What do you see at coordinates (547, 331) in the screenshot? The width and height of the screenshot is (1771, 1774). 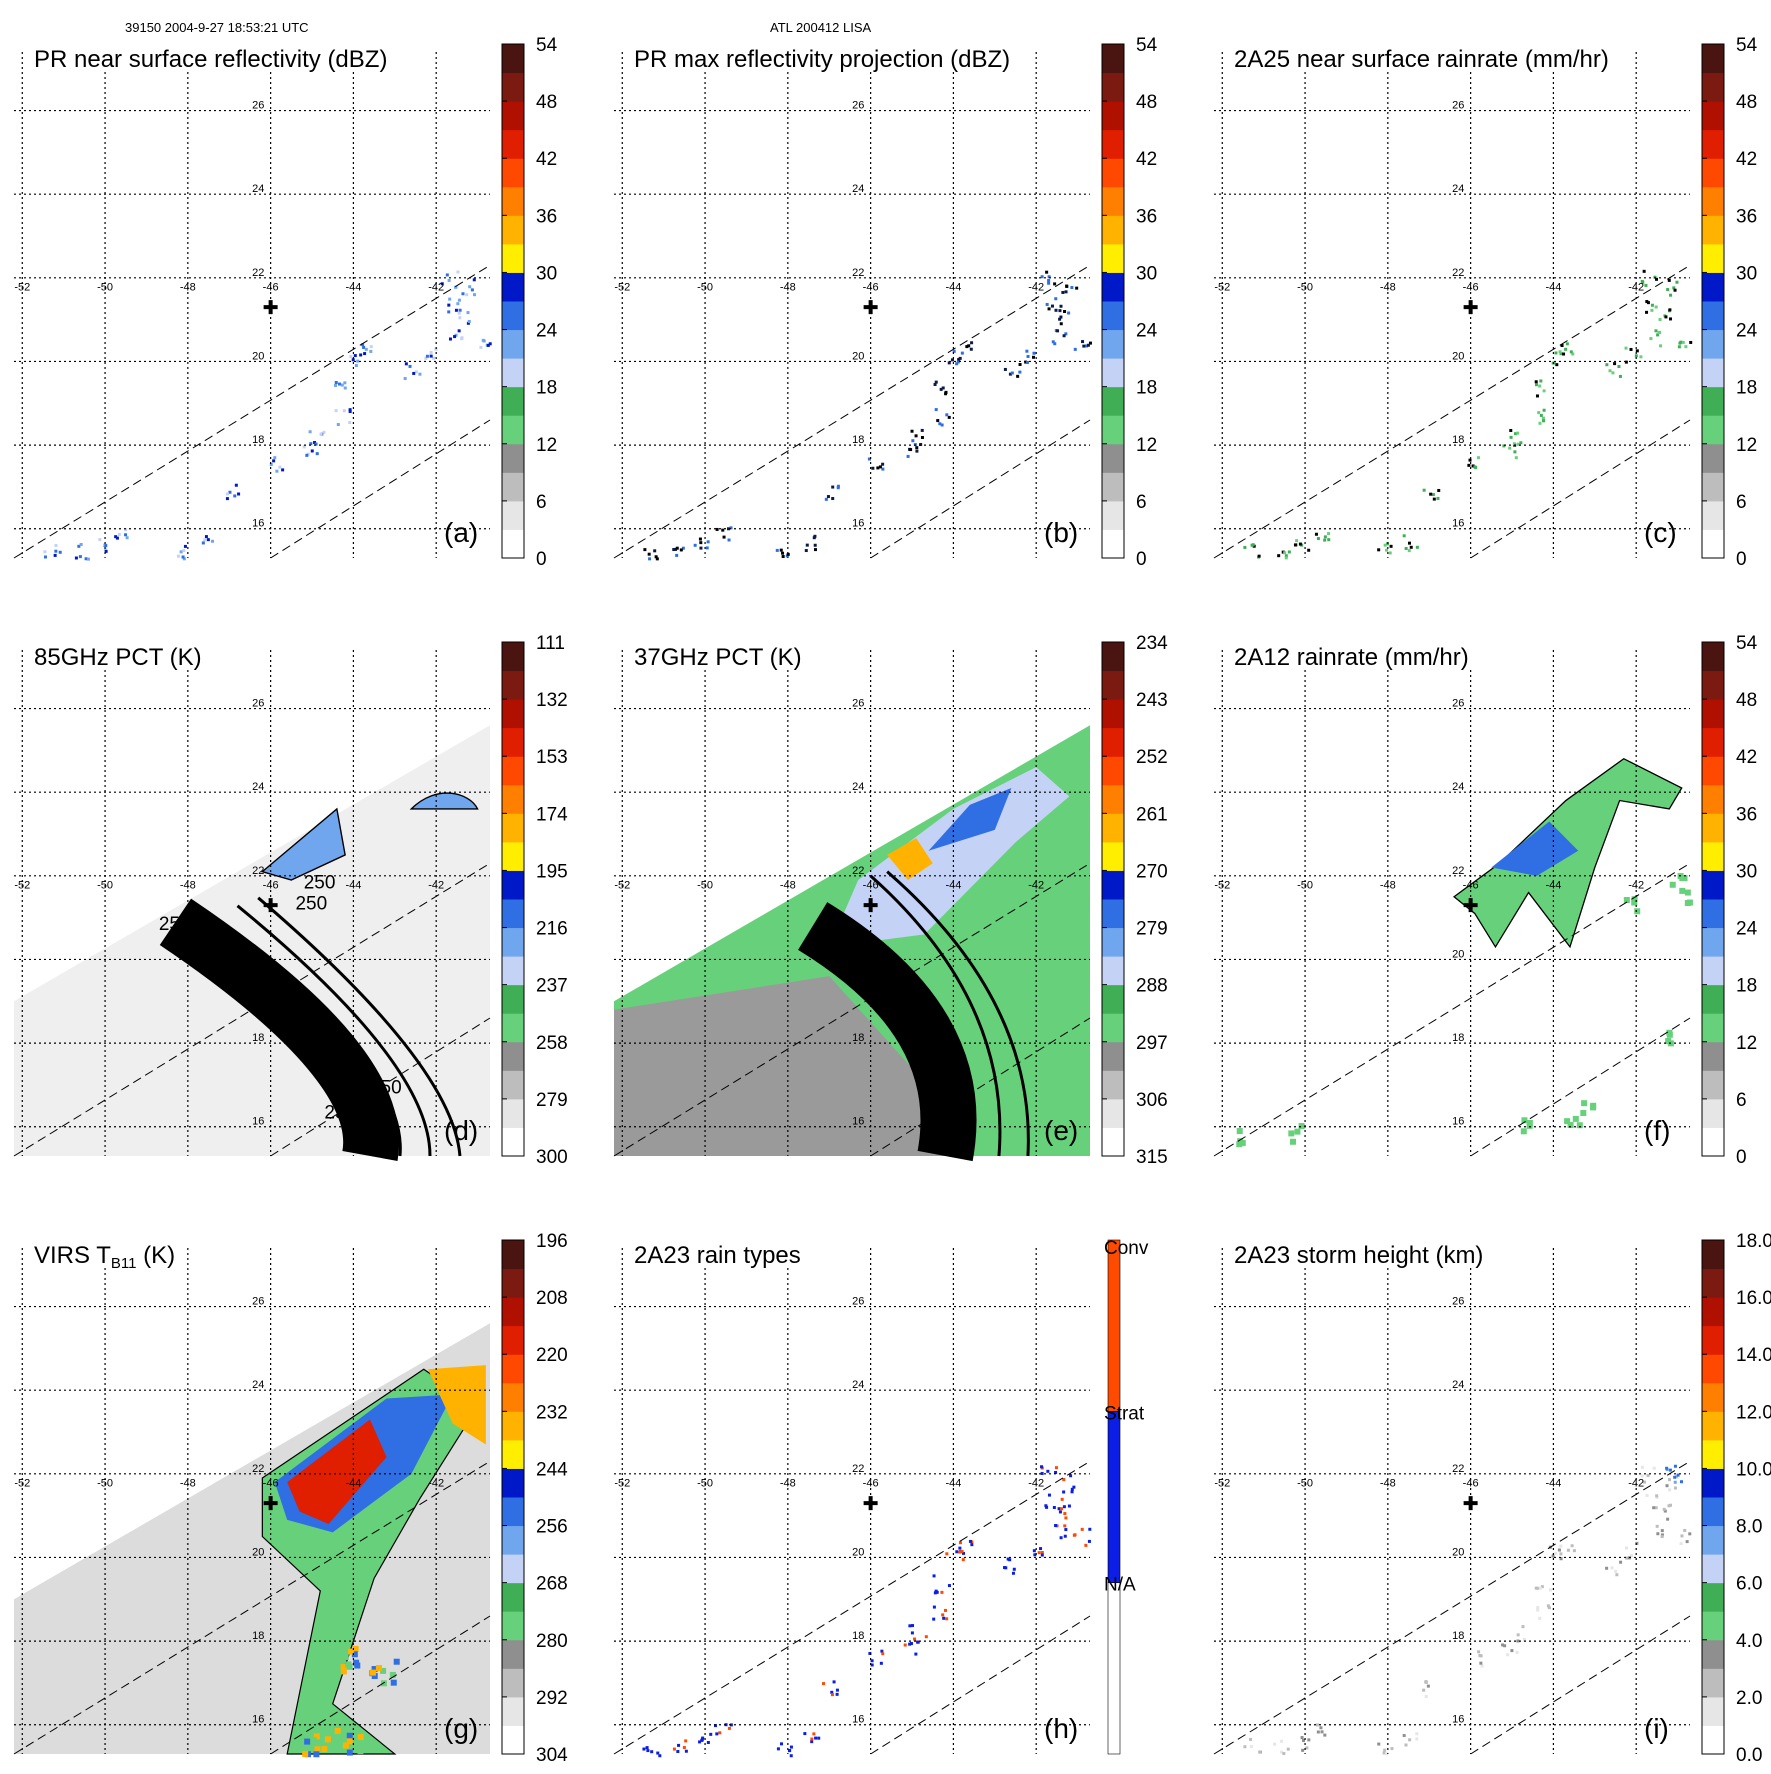 I see `colorbar-tick-label: 24` at bounding box center [547, 331].